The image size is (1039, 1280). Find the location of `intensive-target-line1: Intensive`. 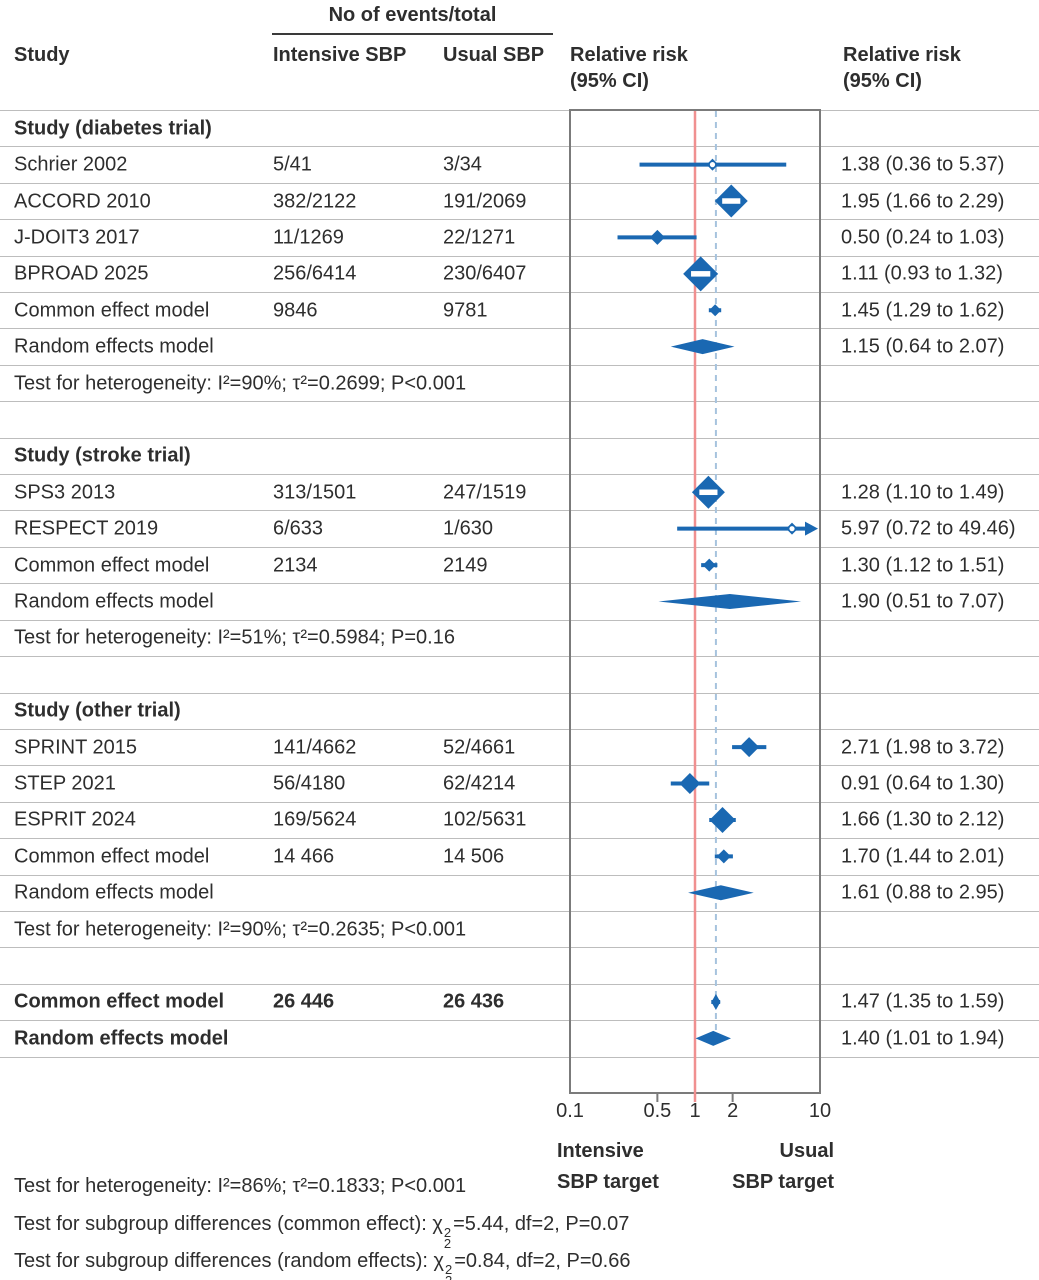

intensive-target-line1: Intensive is located at coordinates (600, 1151).